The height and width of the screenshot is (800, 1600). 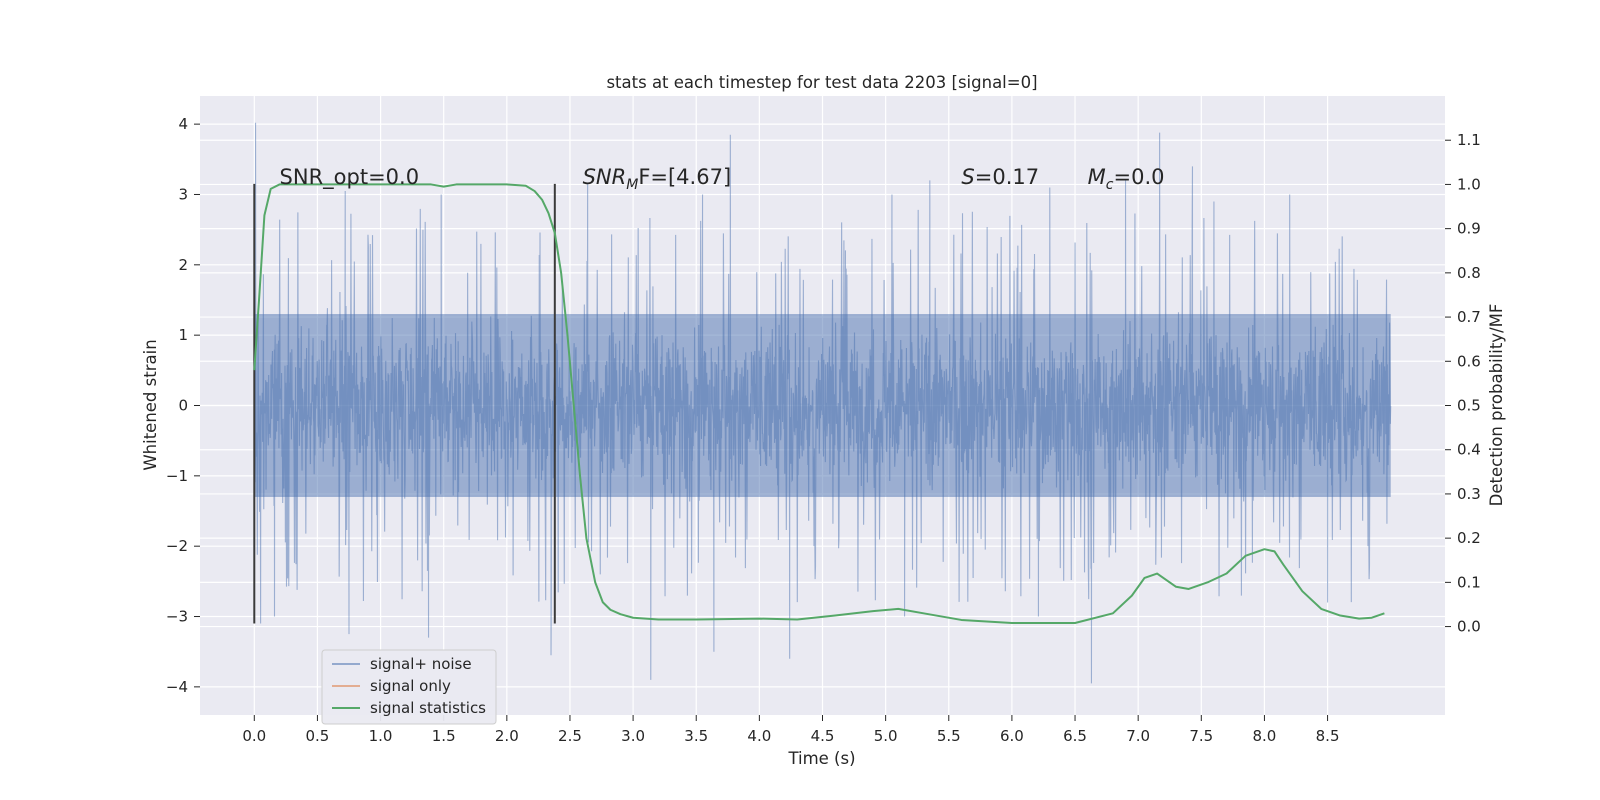 What do you see at coordinates (605, 177) in the screenshot?
I see `annotation-1-main: SNR` at bounding box center [605, 177].